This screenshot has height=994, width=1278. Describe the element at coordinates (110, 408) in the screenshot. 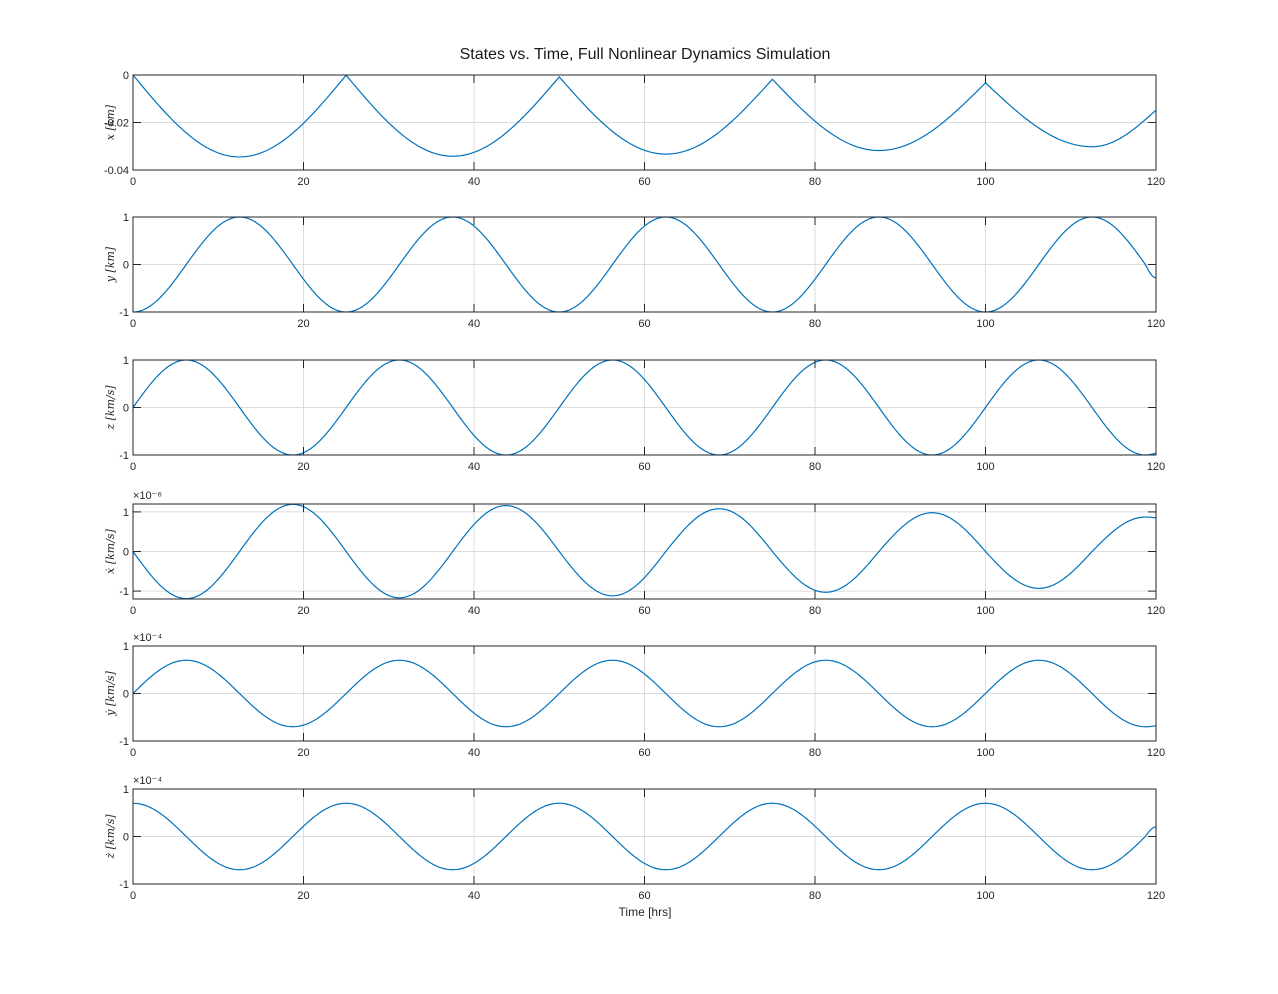

I see `y-axis-label: z [km/s]` at that location.